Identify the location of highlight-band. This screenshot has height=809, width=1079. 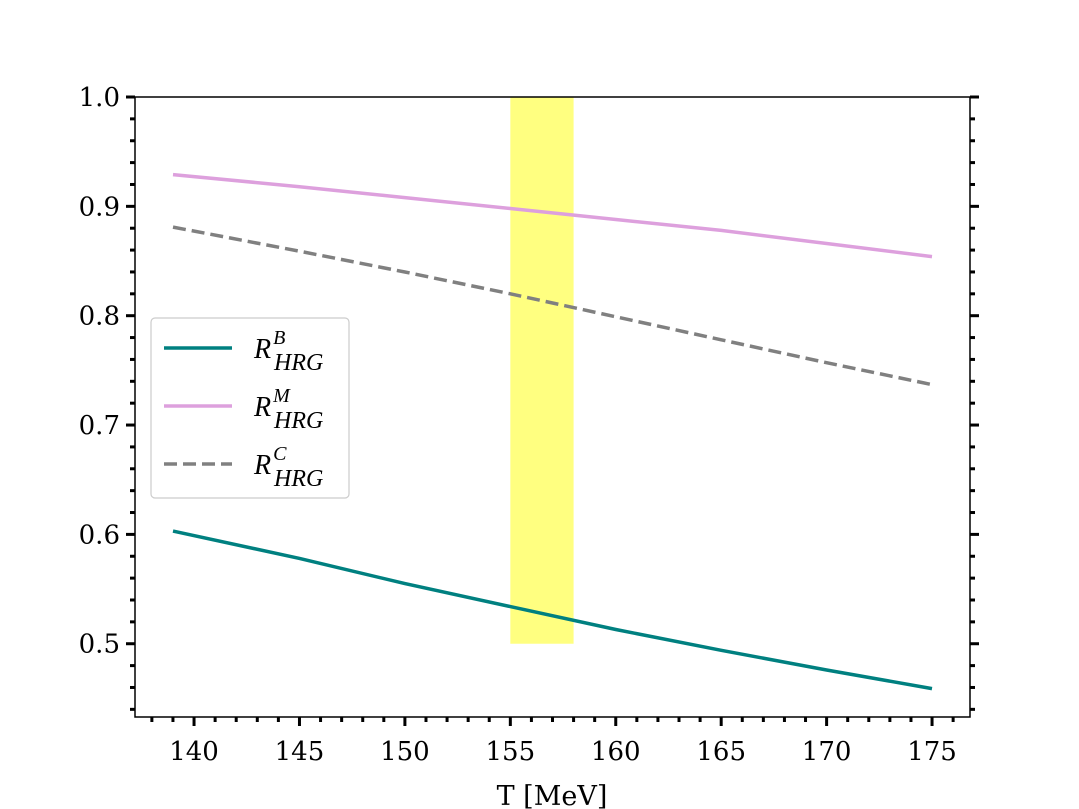
(542, 370).